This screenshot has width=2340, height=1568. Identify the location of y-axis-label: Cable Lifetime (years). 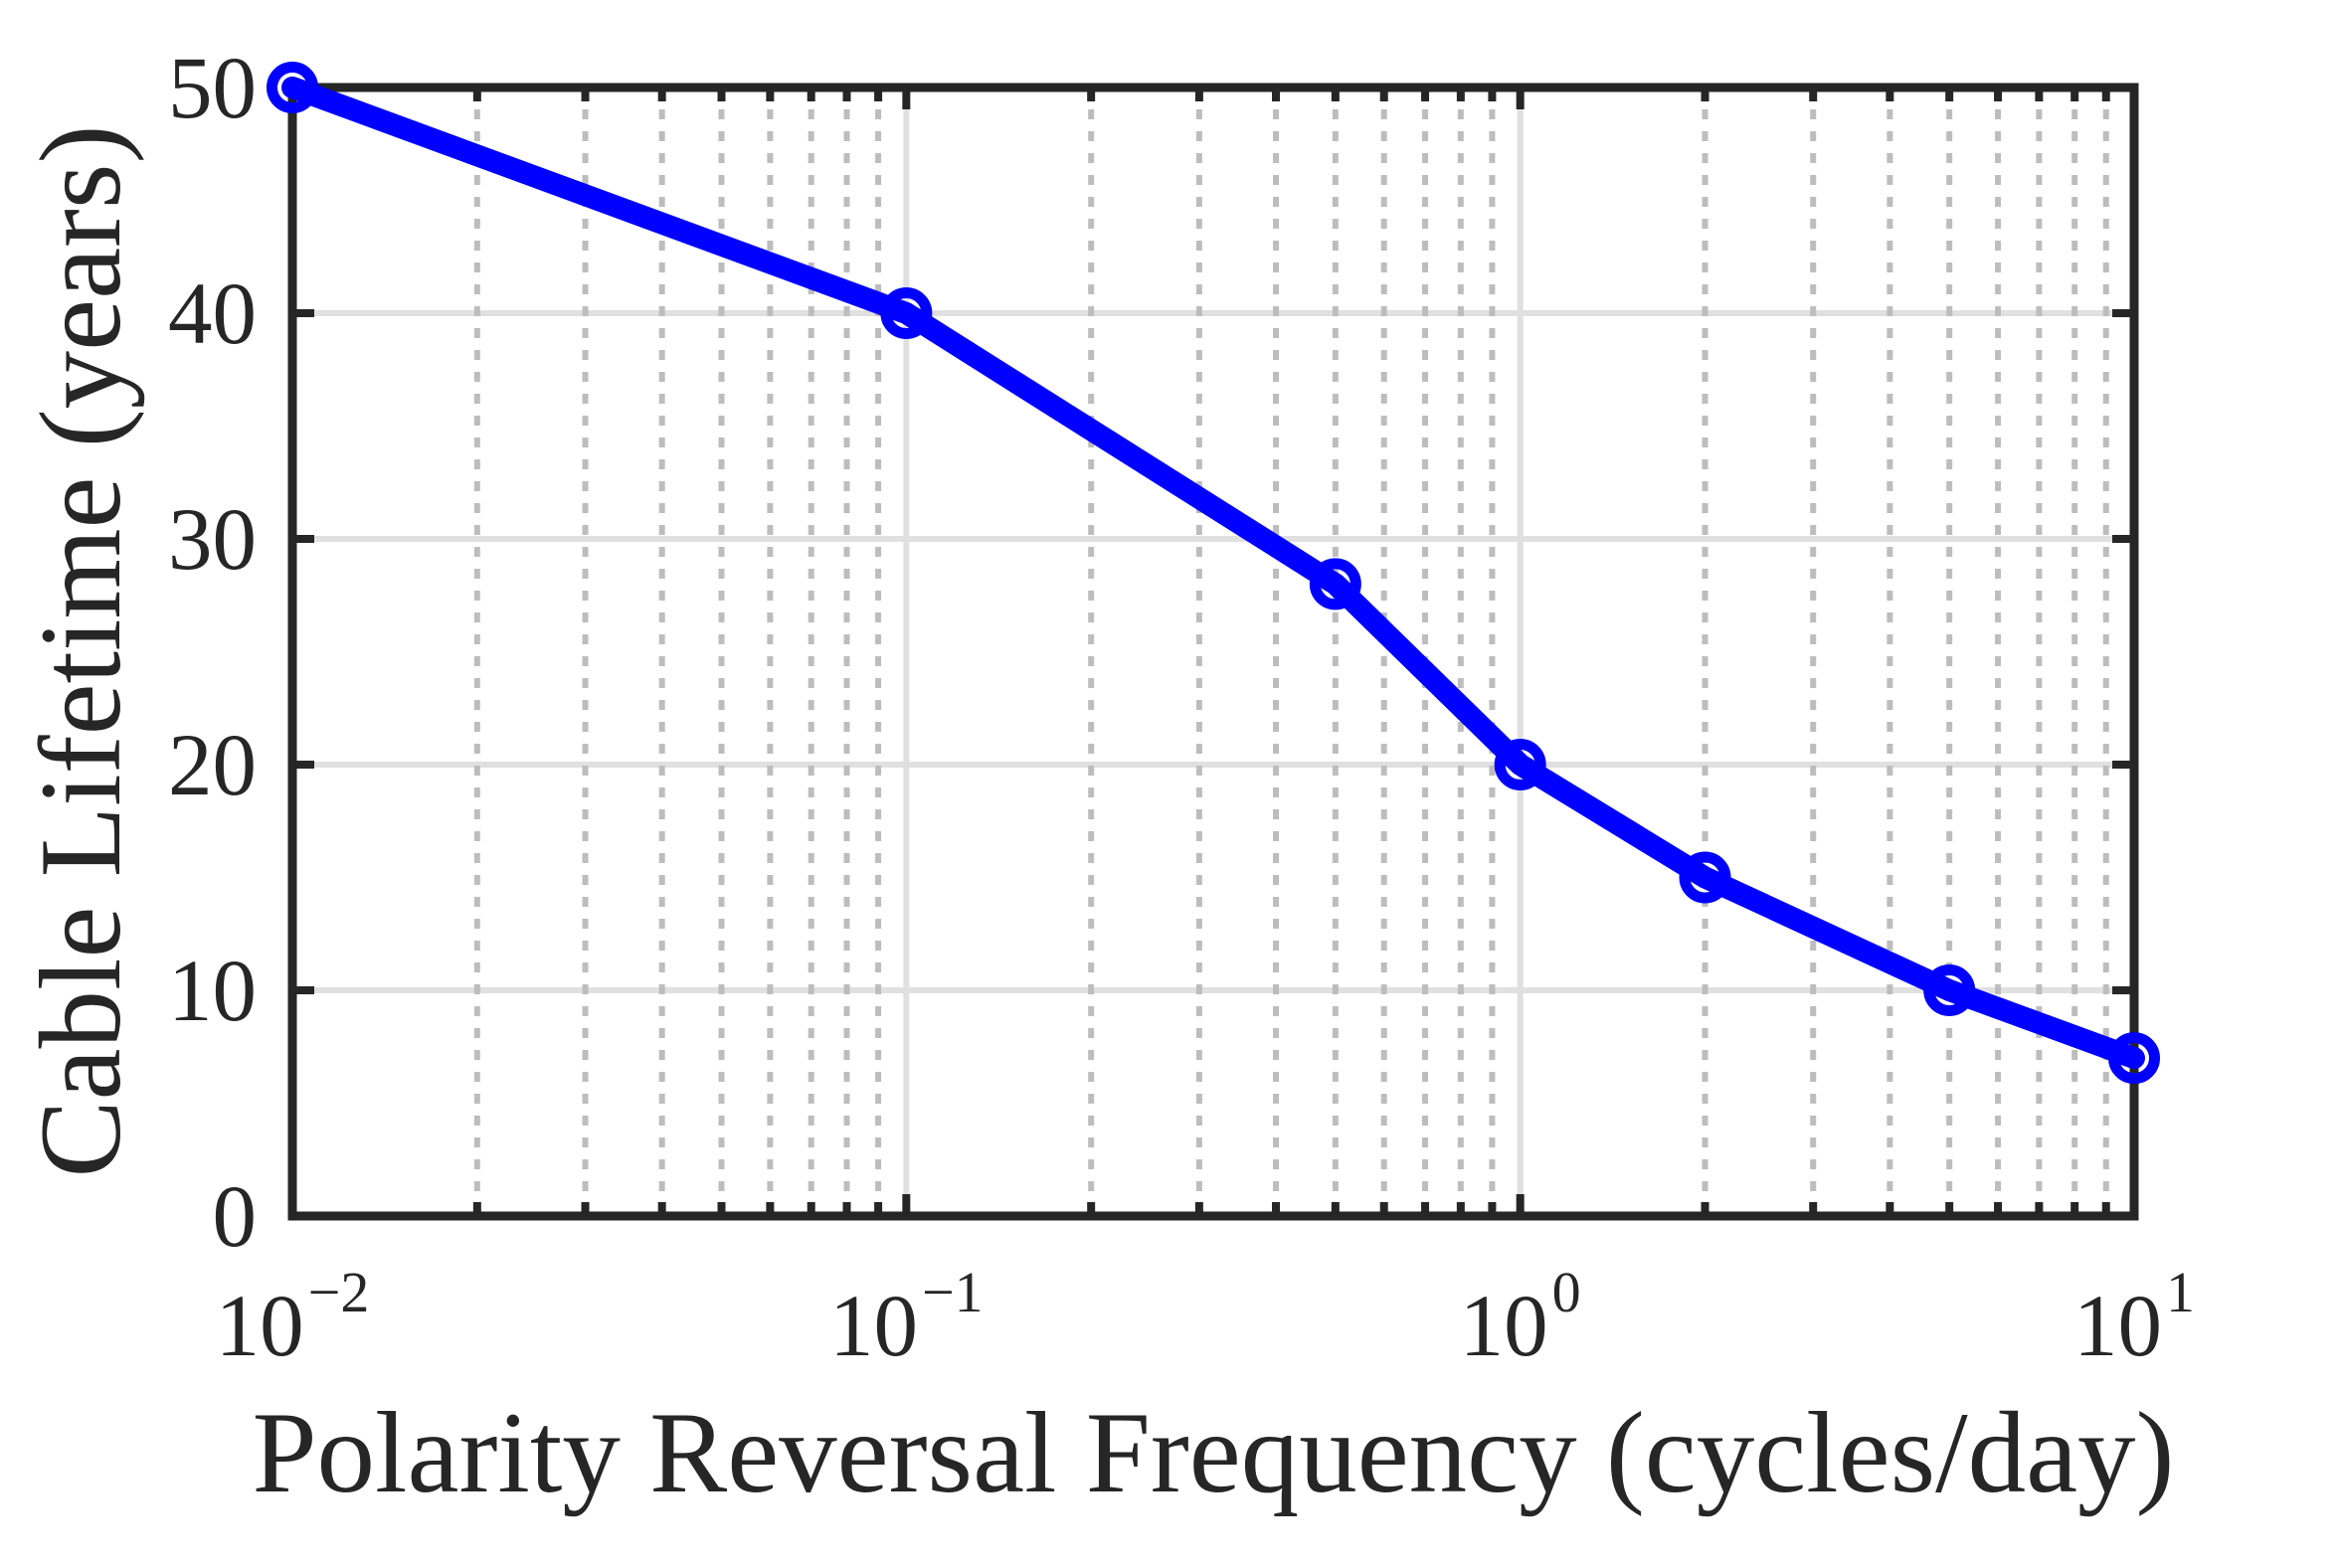
(81, 652).